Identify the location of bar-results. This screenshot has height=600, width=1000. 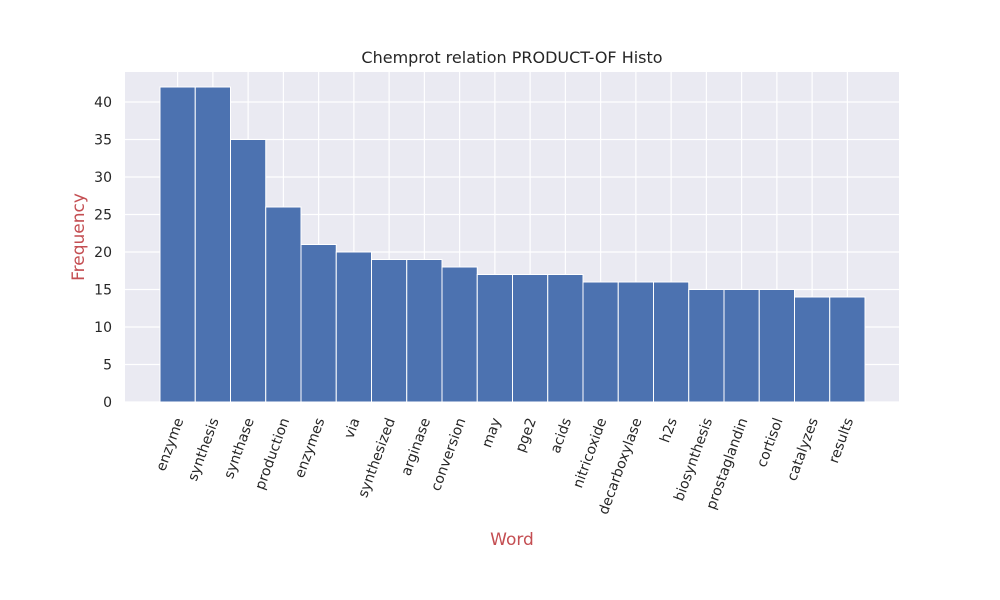
(847, 349).